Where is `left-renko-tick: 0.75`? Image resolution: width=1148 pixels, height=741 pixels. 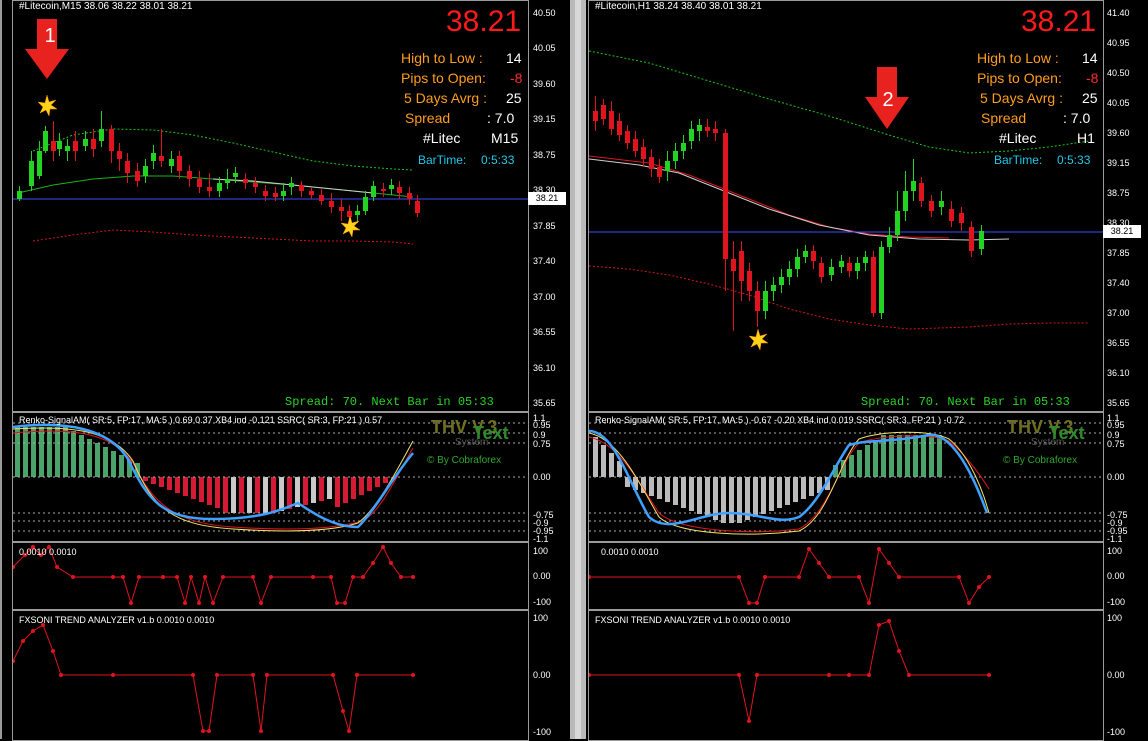
left-renko-tick: 0.75 is located at coordinates (542, 444).